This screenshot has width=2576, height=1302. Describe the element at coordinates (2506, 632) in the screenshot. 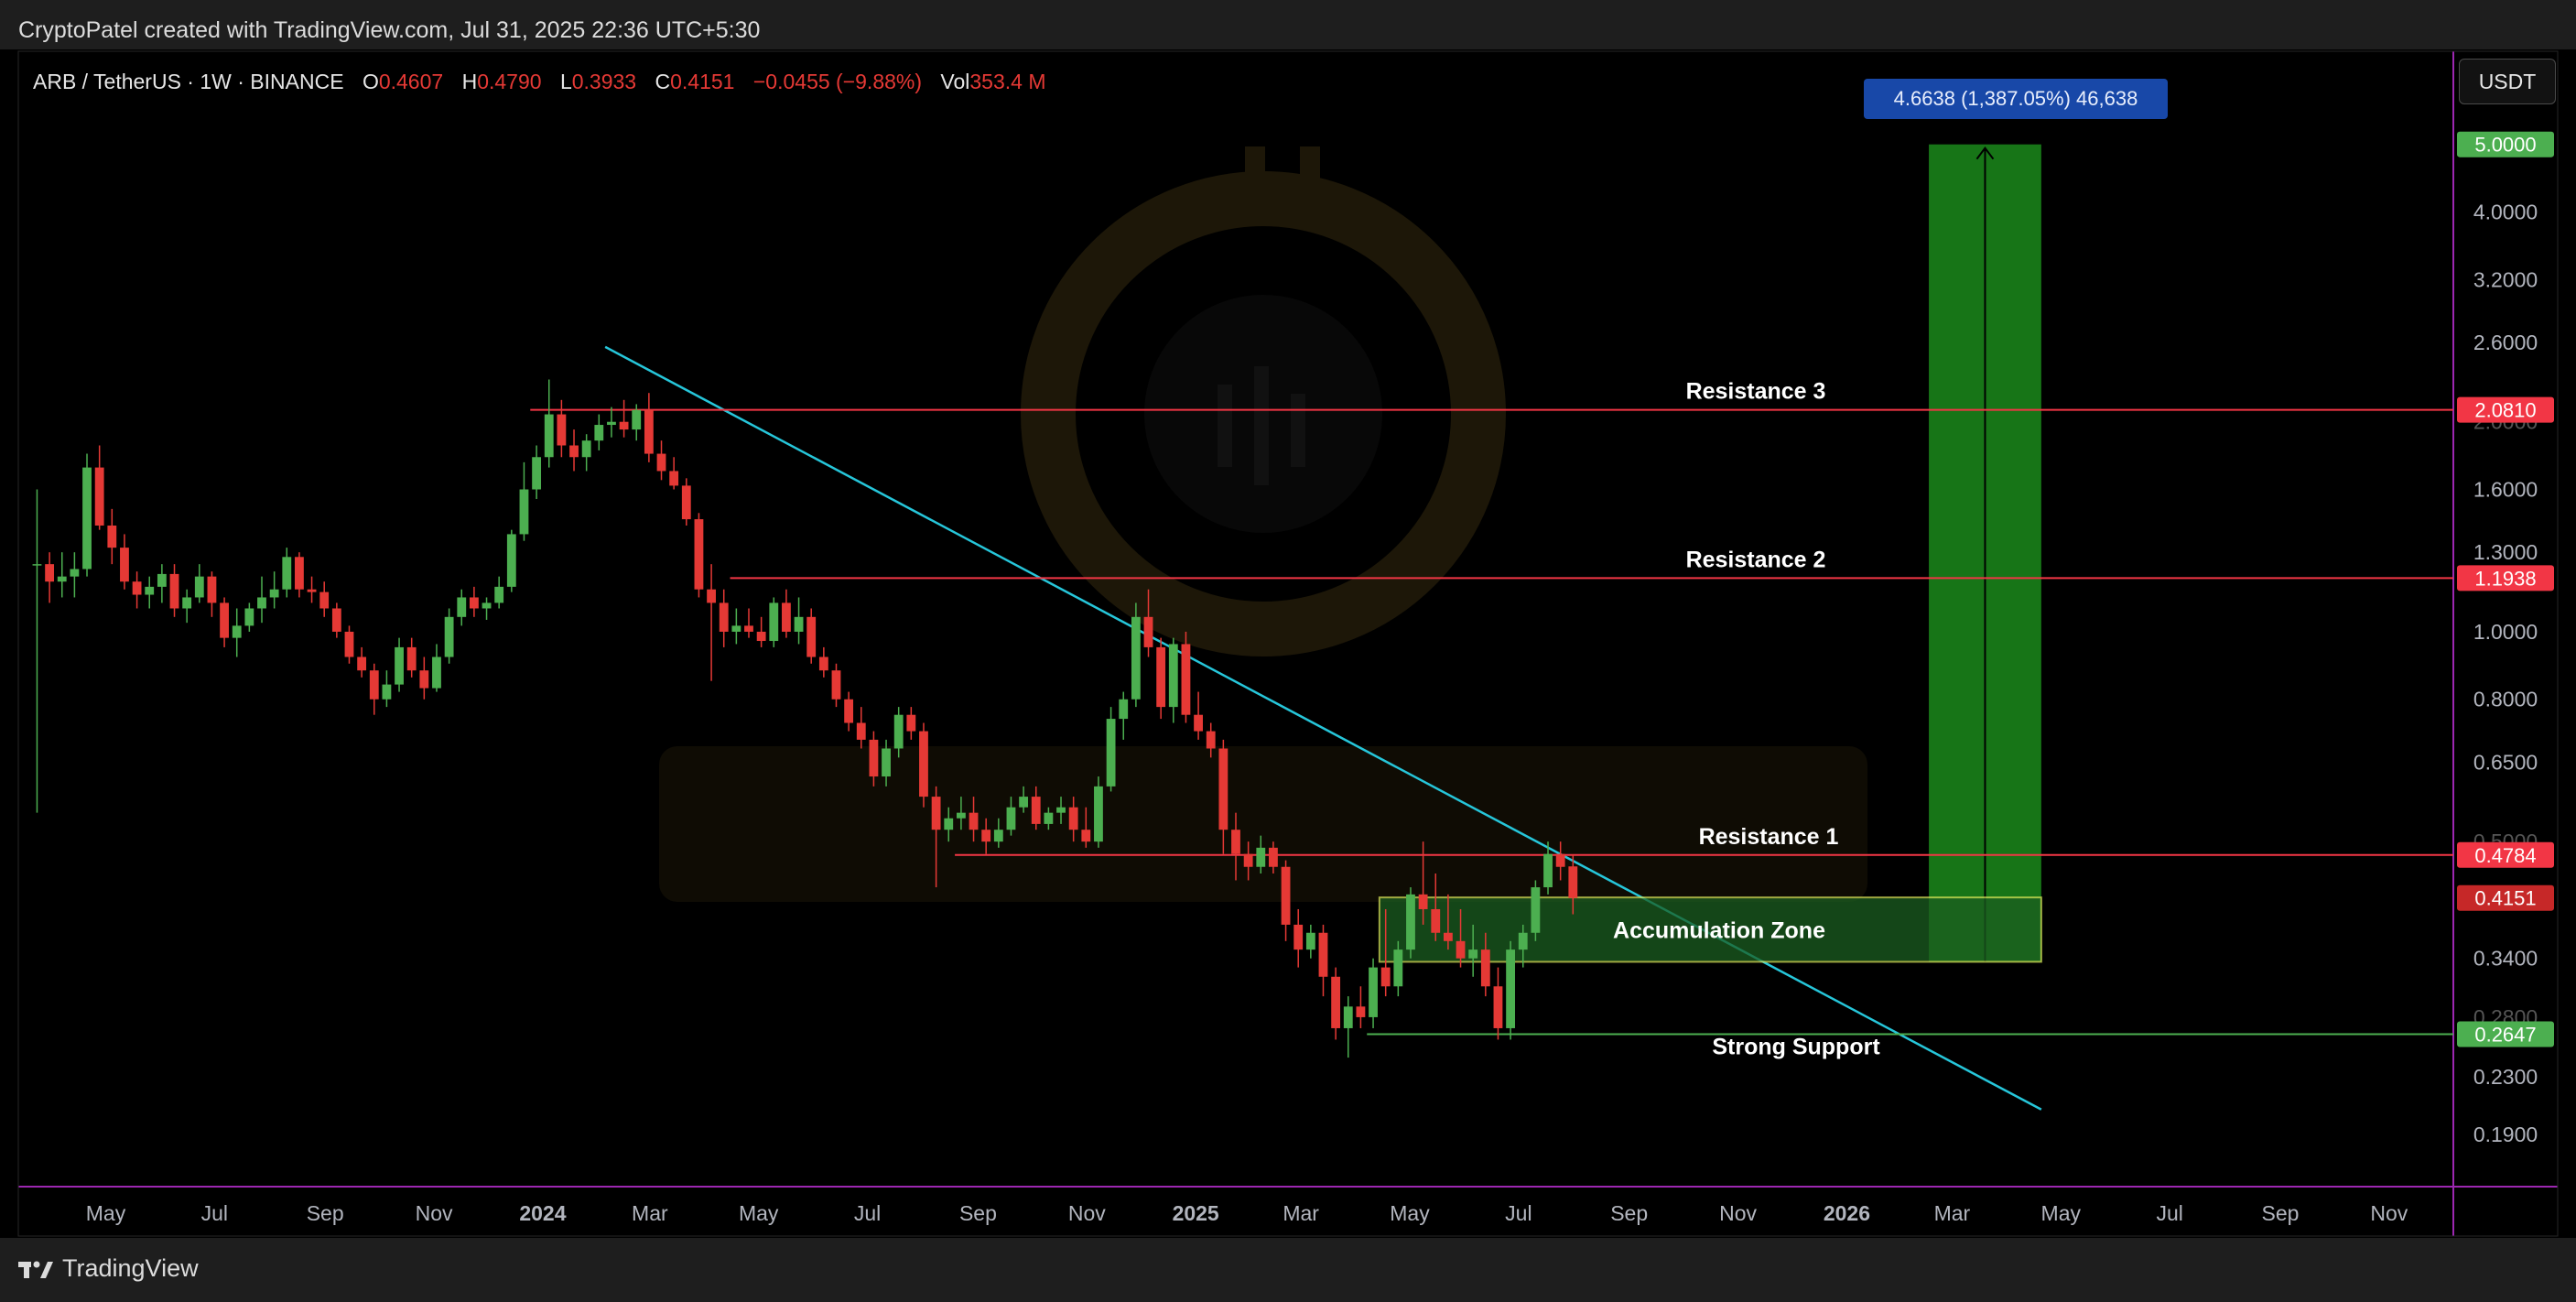

I see `y-tick-label: 1.0000` at that location.